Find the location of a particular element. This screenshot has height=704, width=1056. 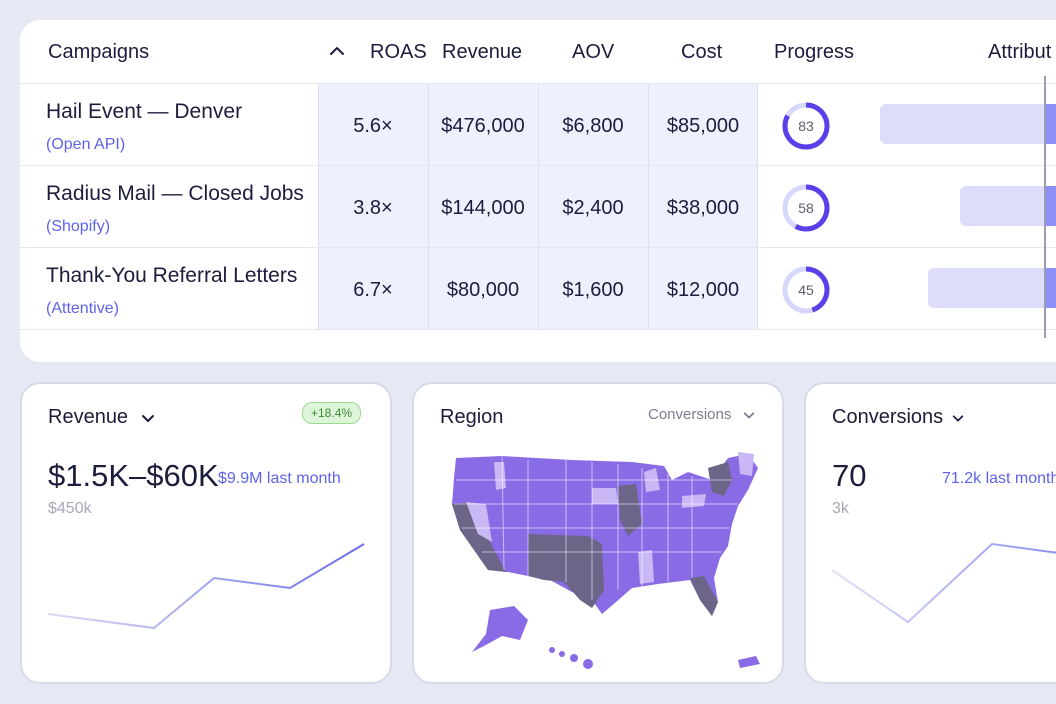

attribution-divider is located at coordinates (1045, 207).